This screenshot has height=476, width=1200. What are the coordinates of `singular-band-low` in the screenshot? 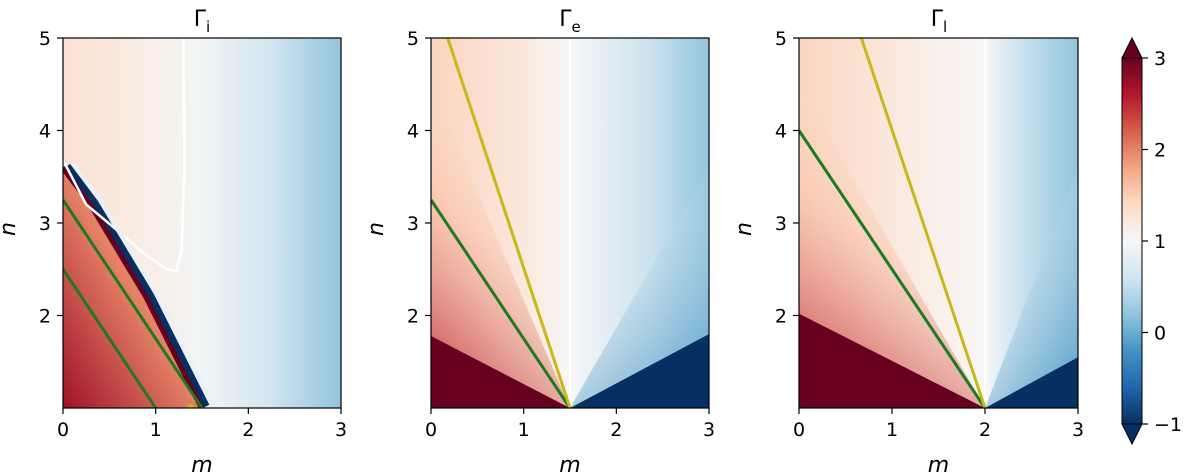 It's located at (137, 285).